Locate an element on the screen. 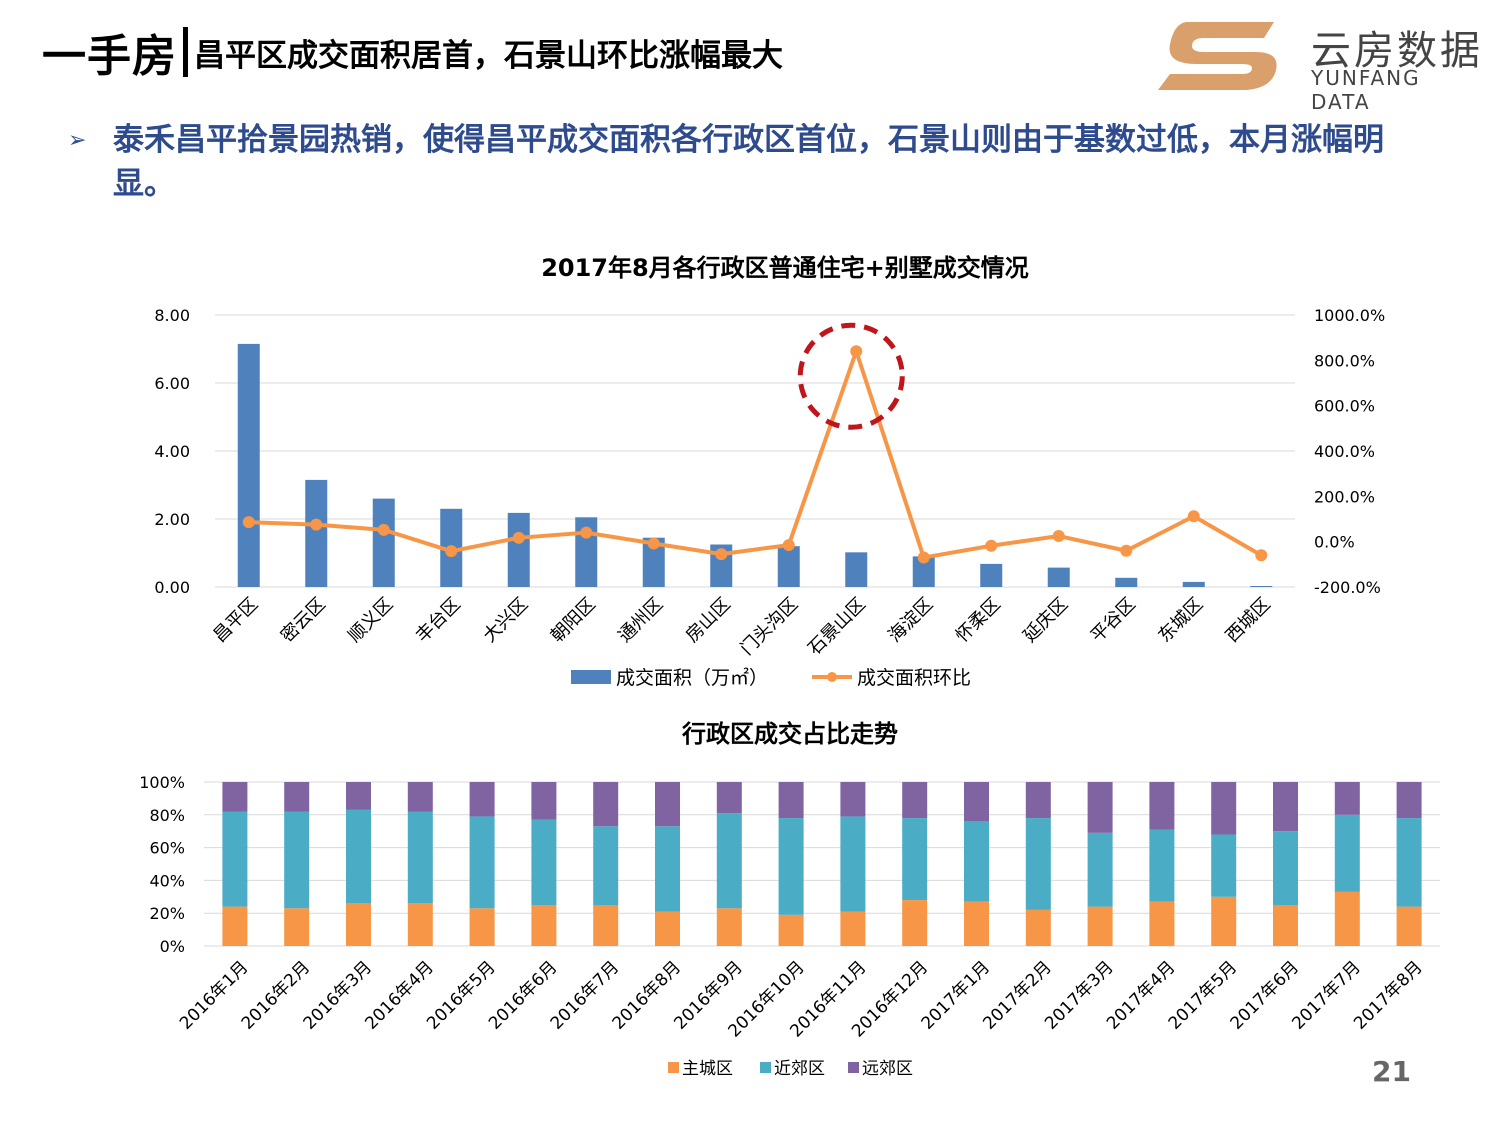 The height and width of the screenshot is (1125, 1500). chart1-legend-bar-label: 成交面积（万㎡） is located at coordinates (692, 677).